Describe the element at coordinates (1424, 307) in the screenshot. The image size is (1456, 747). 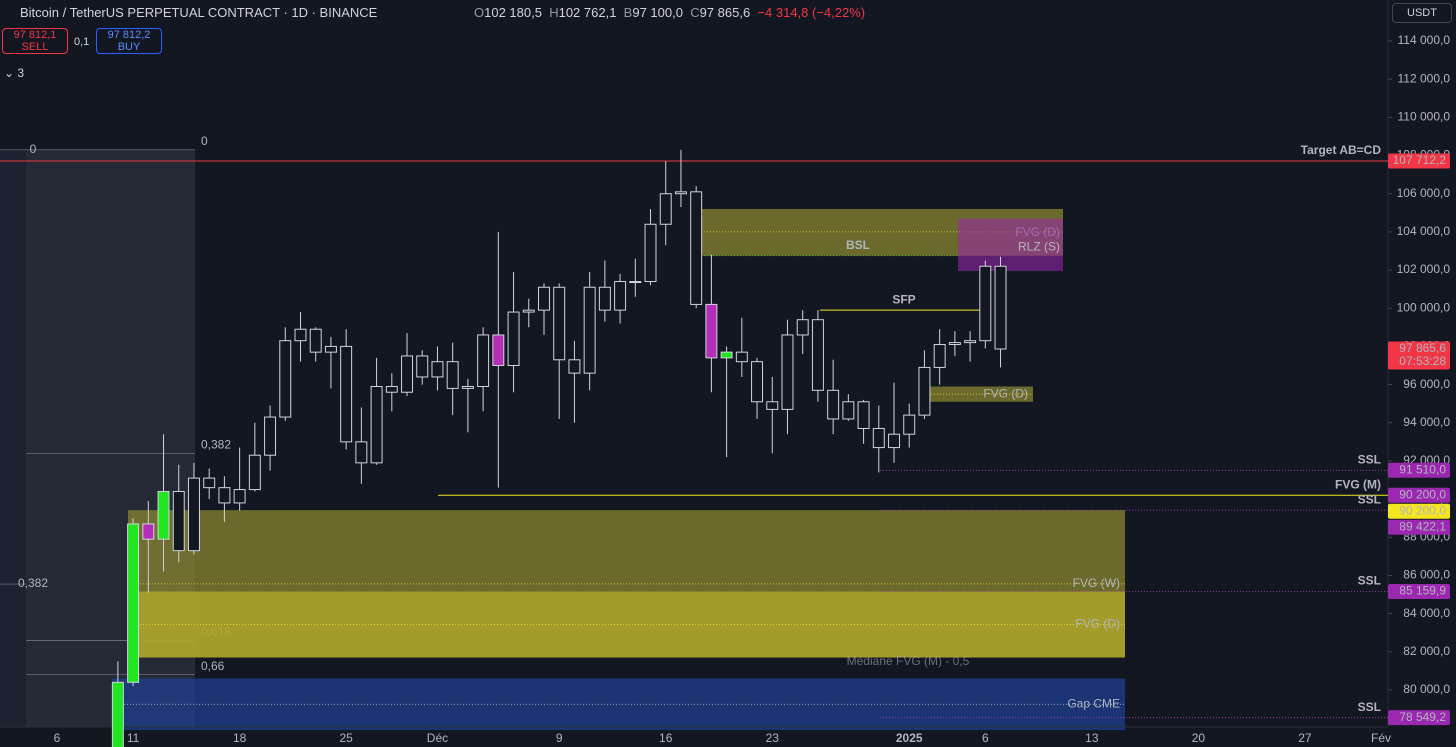
I see `y-tick-label: 100 000,0` at that location.